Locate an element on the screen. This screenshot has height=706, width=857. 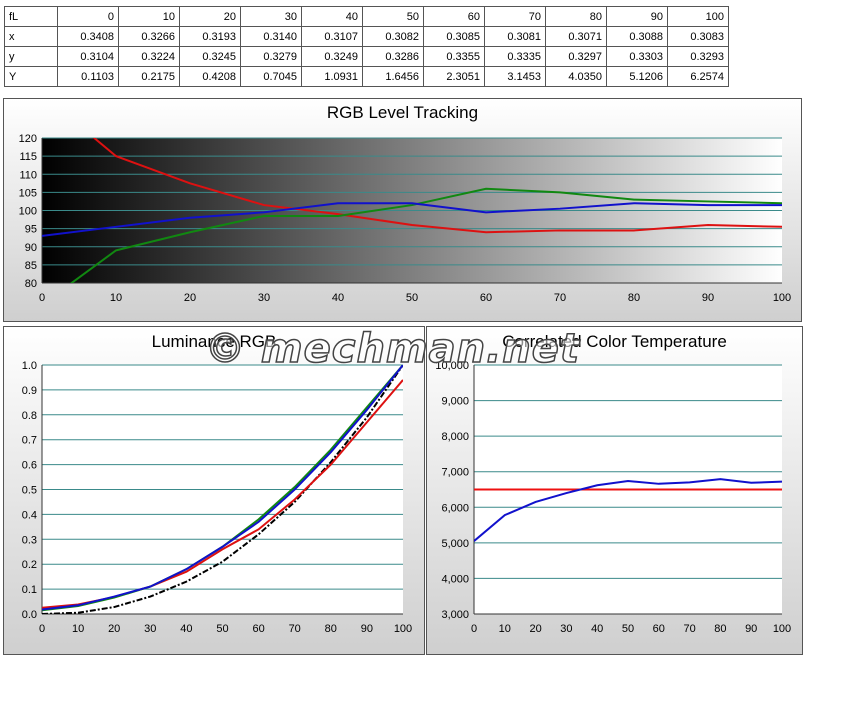
y-tick-label: 105 is located at coordinates (28, 193).